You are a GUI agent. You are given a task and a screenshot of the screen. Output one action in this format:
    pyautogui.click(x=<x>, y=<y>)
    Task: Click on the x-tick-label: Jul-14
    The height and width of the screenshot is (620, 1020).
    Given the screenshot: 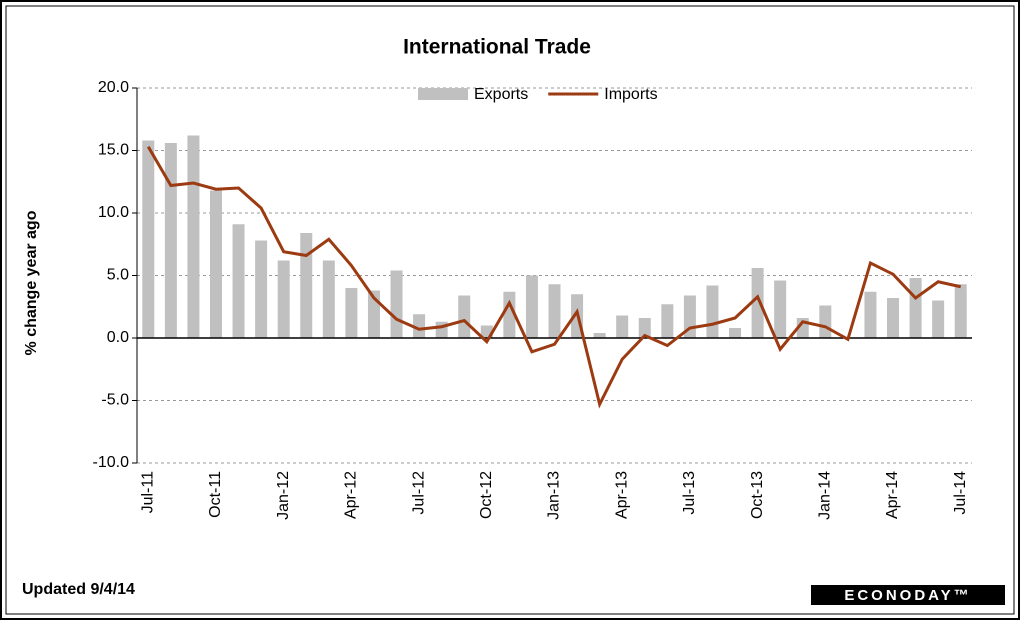 What is the action you would take?
    pyautogui.click(x=960, y=493)
    